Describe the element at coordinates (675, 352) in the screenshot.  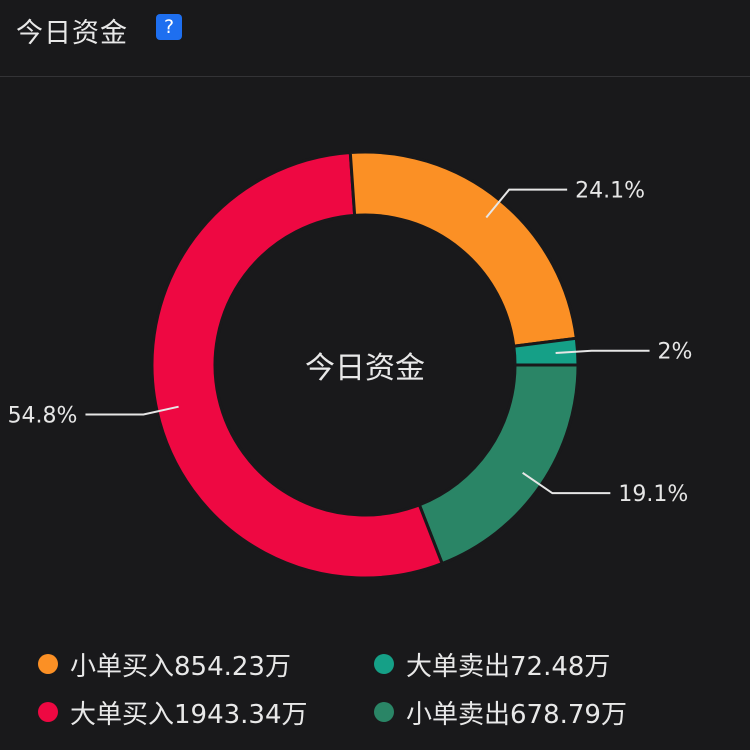
I see `data-label: 2%` at that location.